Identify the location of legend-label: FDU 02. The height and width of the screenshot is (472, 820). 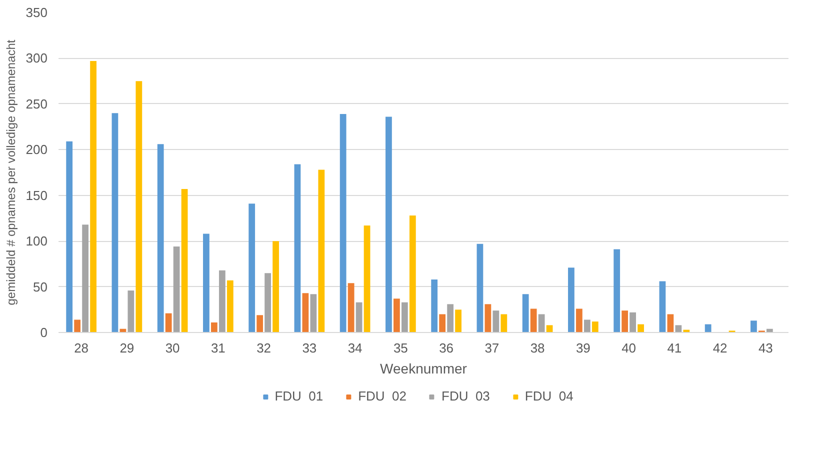
(382, 396).